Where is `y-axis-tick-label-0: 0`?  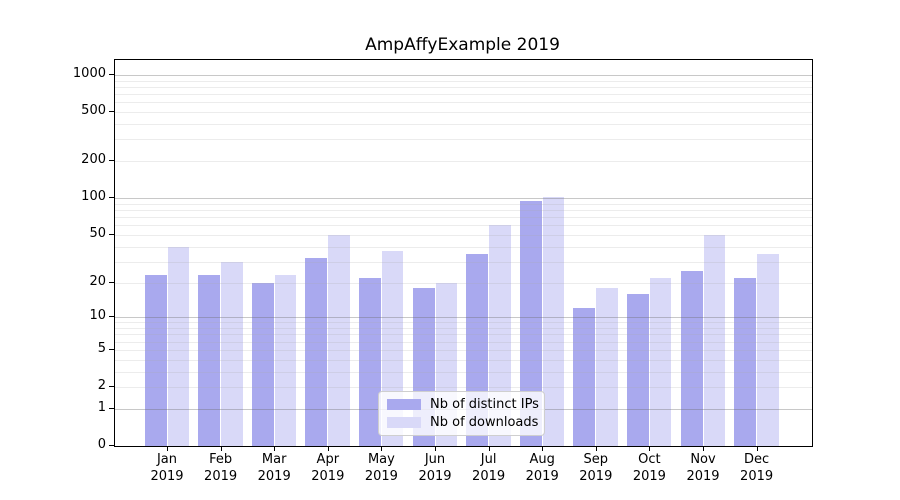
y-axis-tick-label-0: 0 is located at coordinates (101, 444).